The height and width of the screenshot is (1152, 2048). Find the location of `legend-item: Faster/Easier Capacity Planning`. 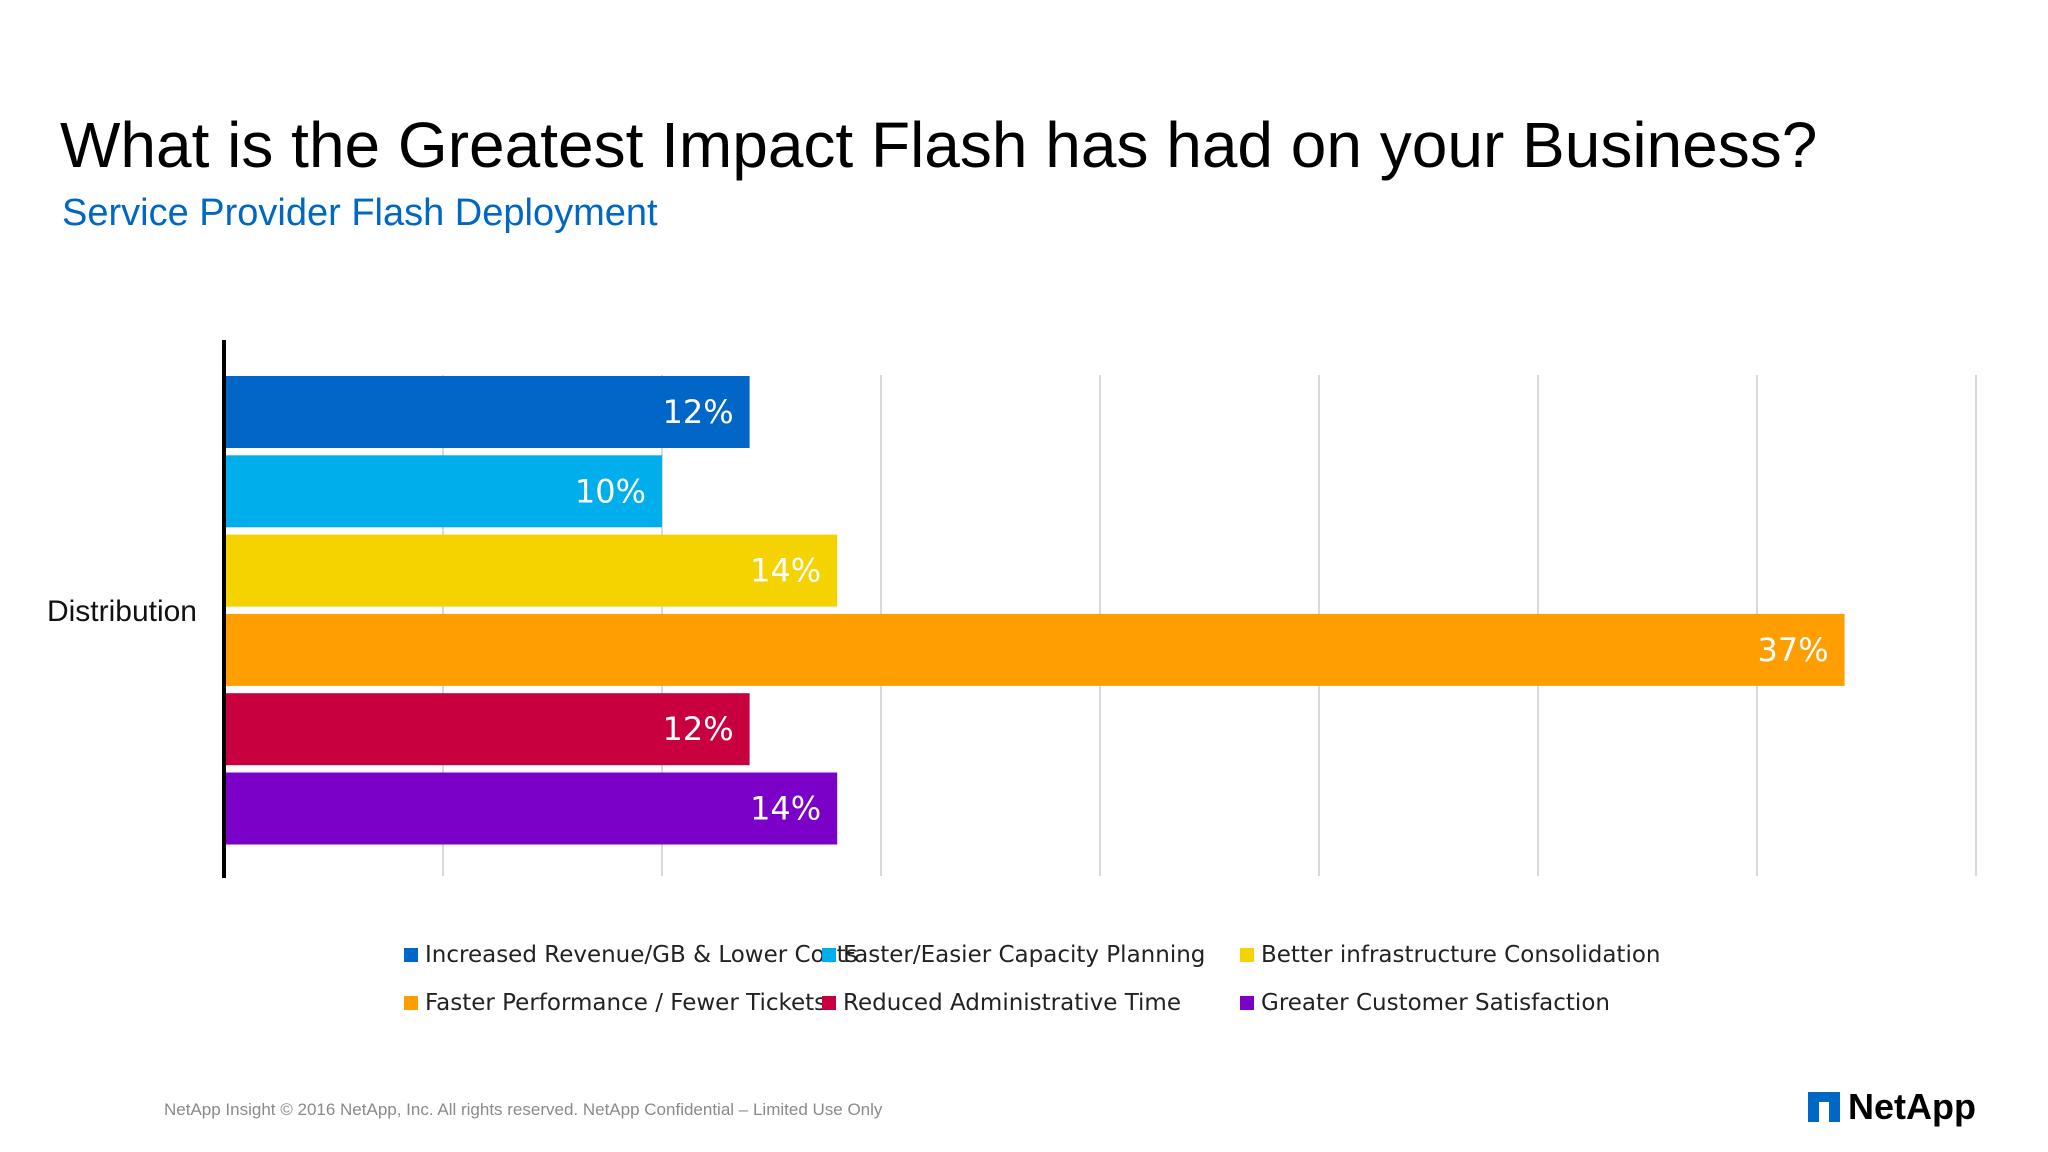

legend-item: Faster/Easier Capacity Planning is located at coordinates (1031, 955).